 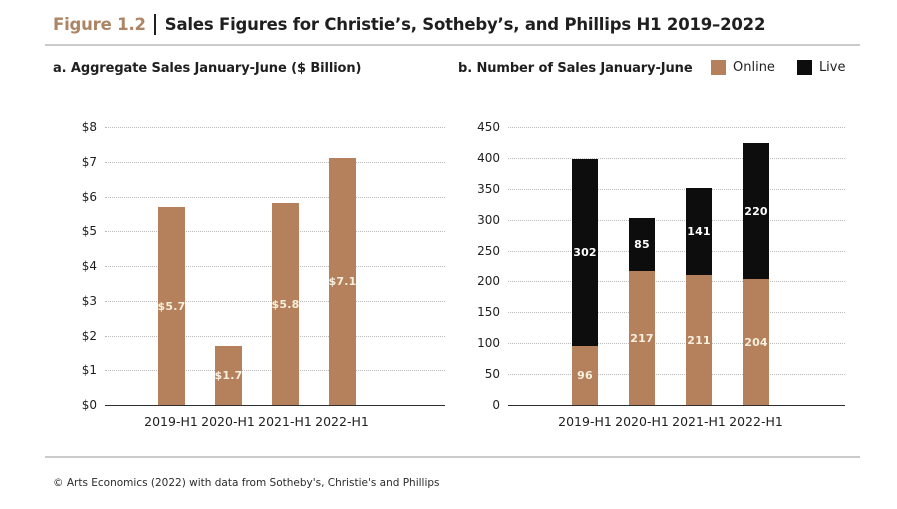 What do you see at coordinates (778, 67) in the screenshot?
I see `chart-legend: Online Live` at bounding box center [778, 67].